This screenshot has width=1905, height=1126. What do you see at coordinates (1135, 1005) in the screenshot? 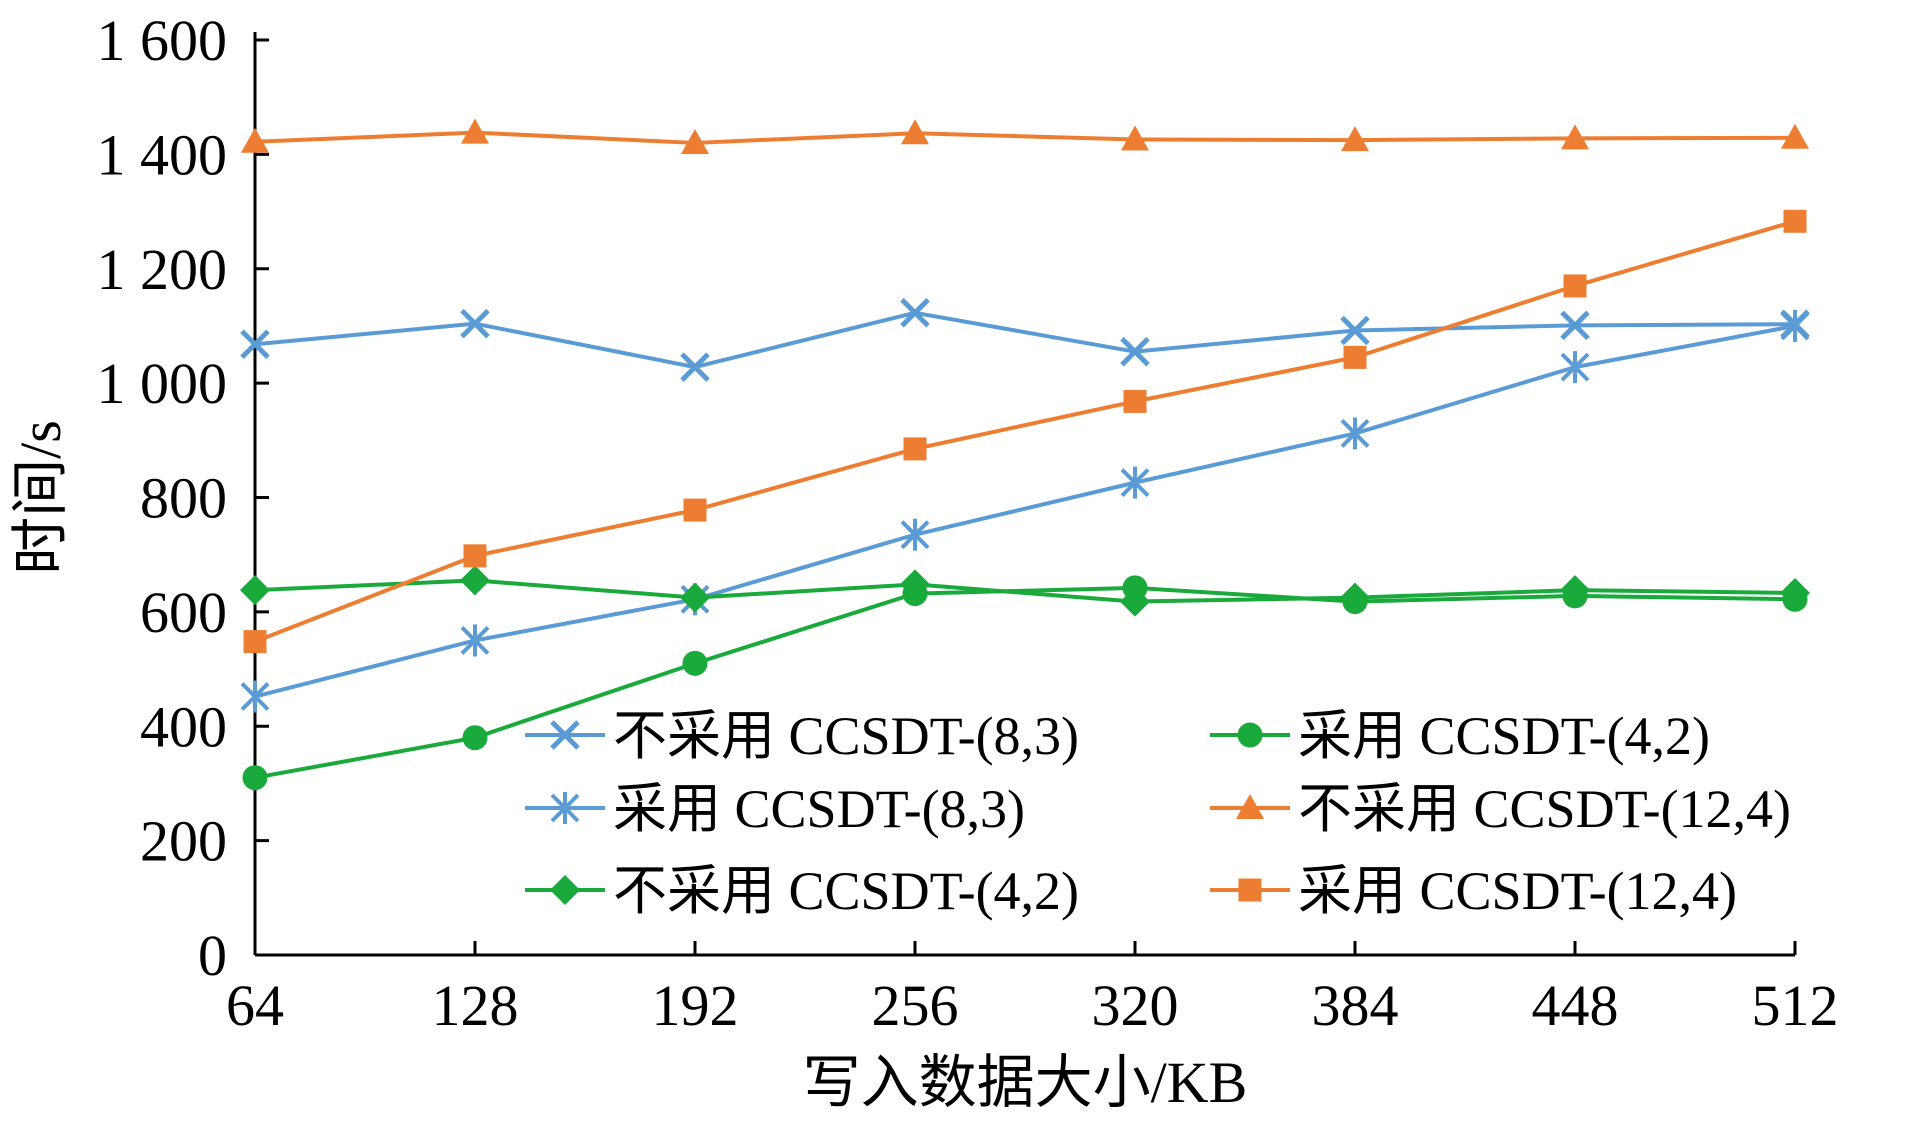
I see `x-tick-label: 320` at bounding box center [1135, 1005].